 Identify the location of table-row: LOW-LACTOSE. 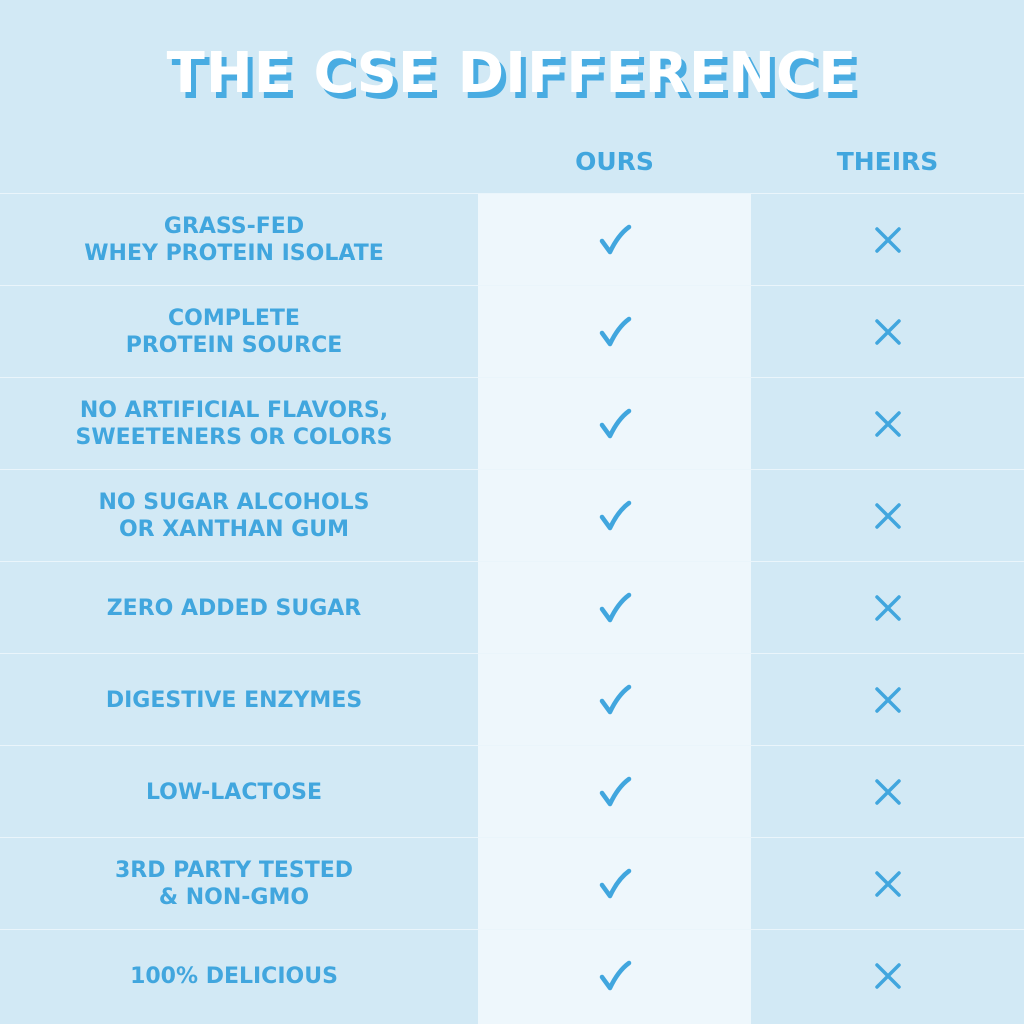
(512, 792).